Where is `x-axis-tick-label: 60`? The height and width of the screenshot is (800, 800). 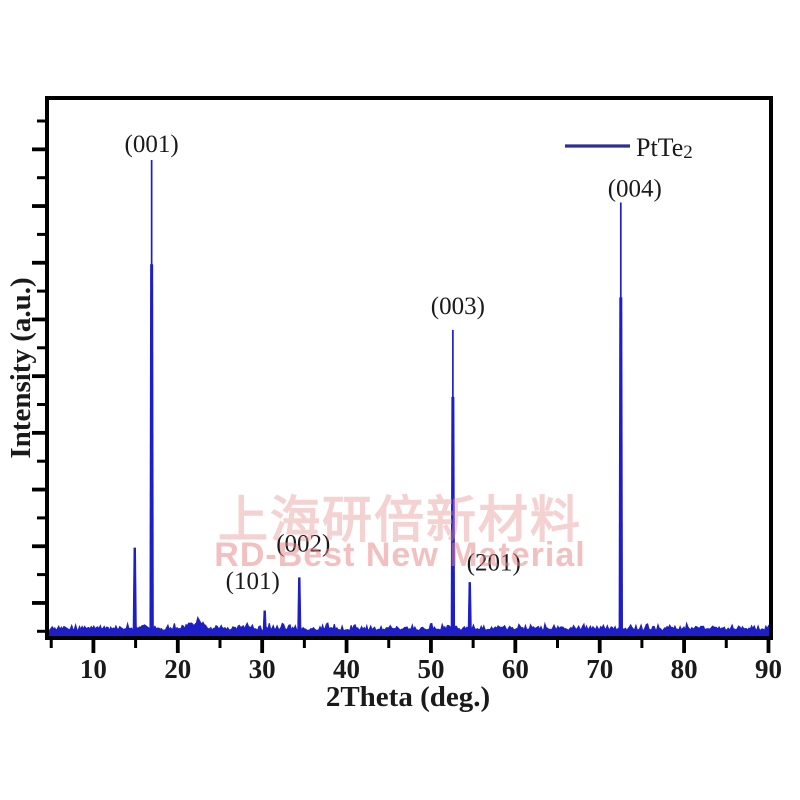
x-axis-tick-label: 60 is located at coordinates (515, 669).